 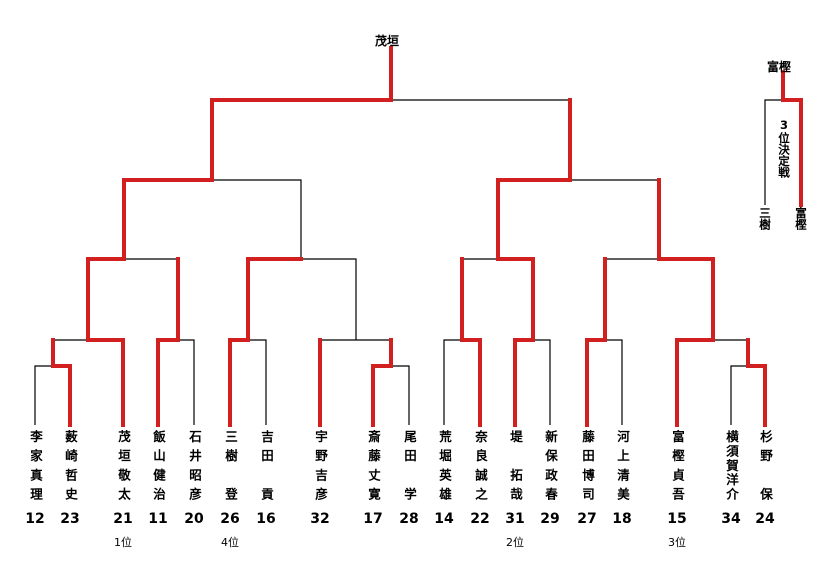 What do you see at coordinates (444, 519) in the screenshot?
I see `player-number: 14` at bounding box center [444, 519].